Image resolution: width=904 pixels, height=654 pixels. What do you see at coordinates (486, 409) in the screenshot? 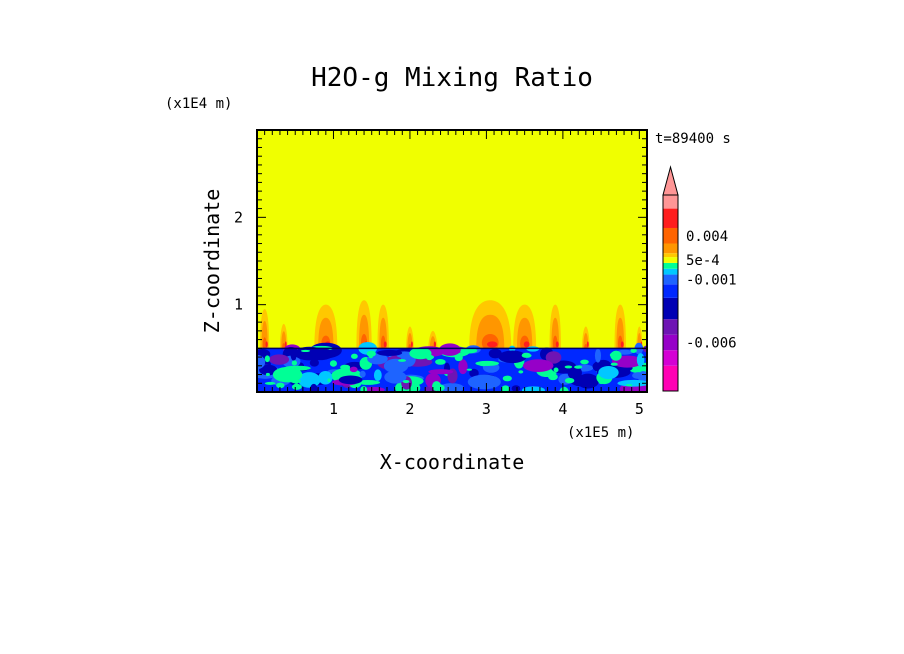
I see `x-tick-label: 3` at bounding box center [486, 409].